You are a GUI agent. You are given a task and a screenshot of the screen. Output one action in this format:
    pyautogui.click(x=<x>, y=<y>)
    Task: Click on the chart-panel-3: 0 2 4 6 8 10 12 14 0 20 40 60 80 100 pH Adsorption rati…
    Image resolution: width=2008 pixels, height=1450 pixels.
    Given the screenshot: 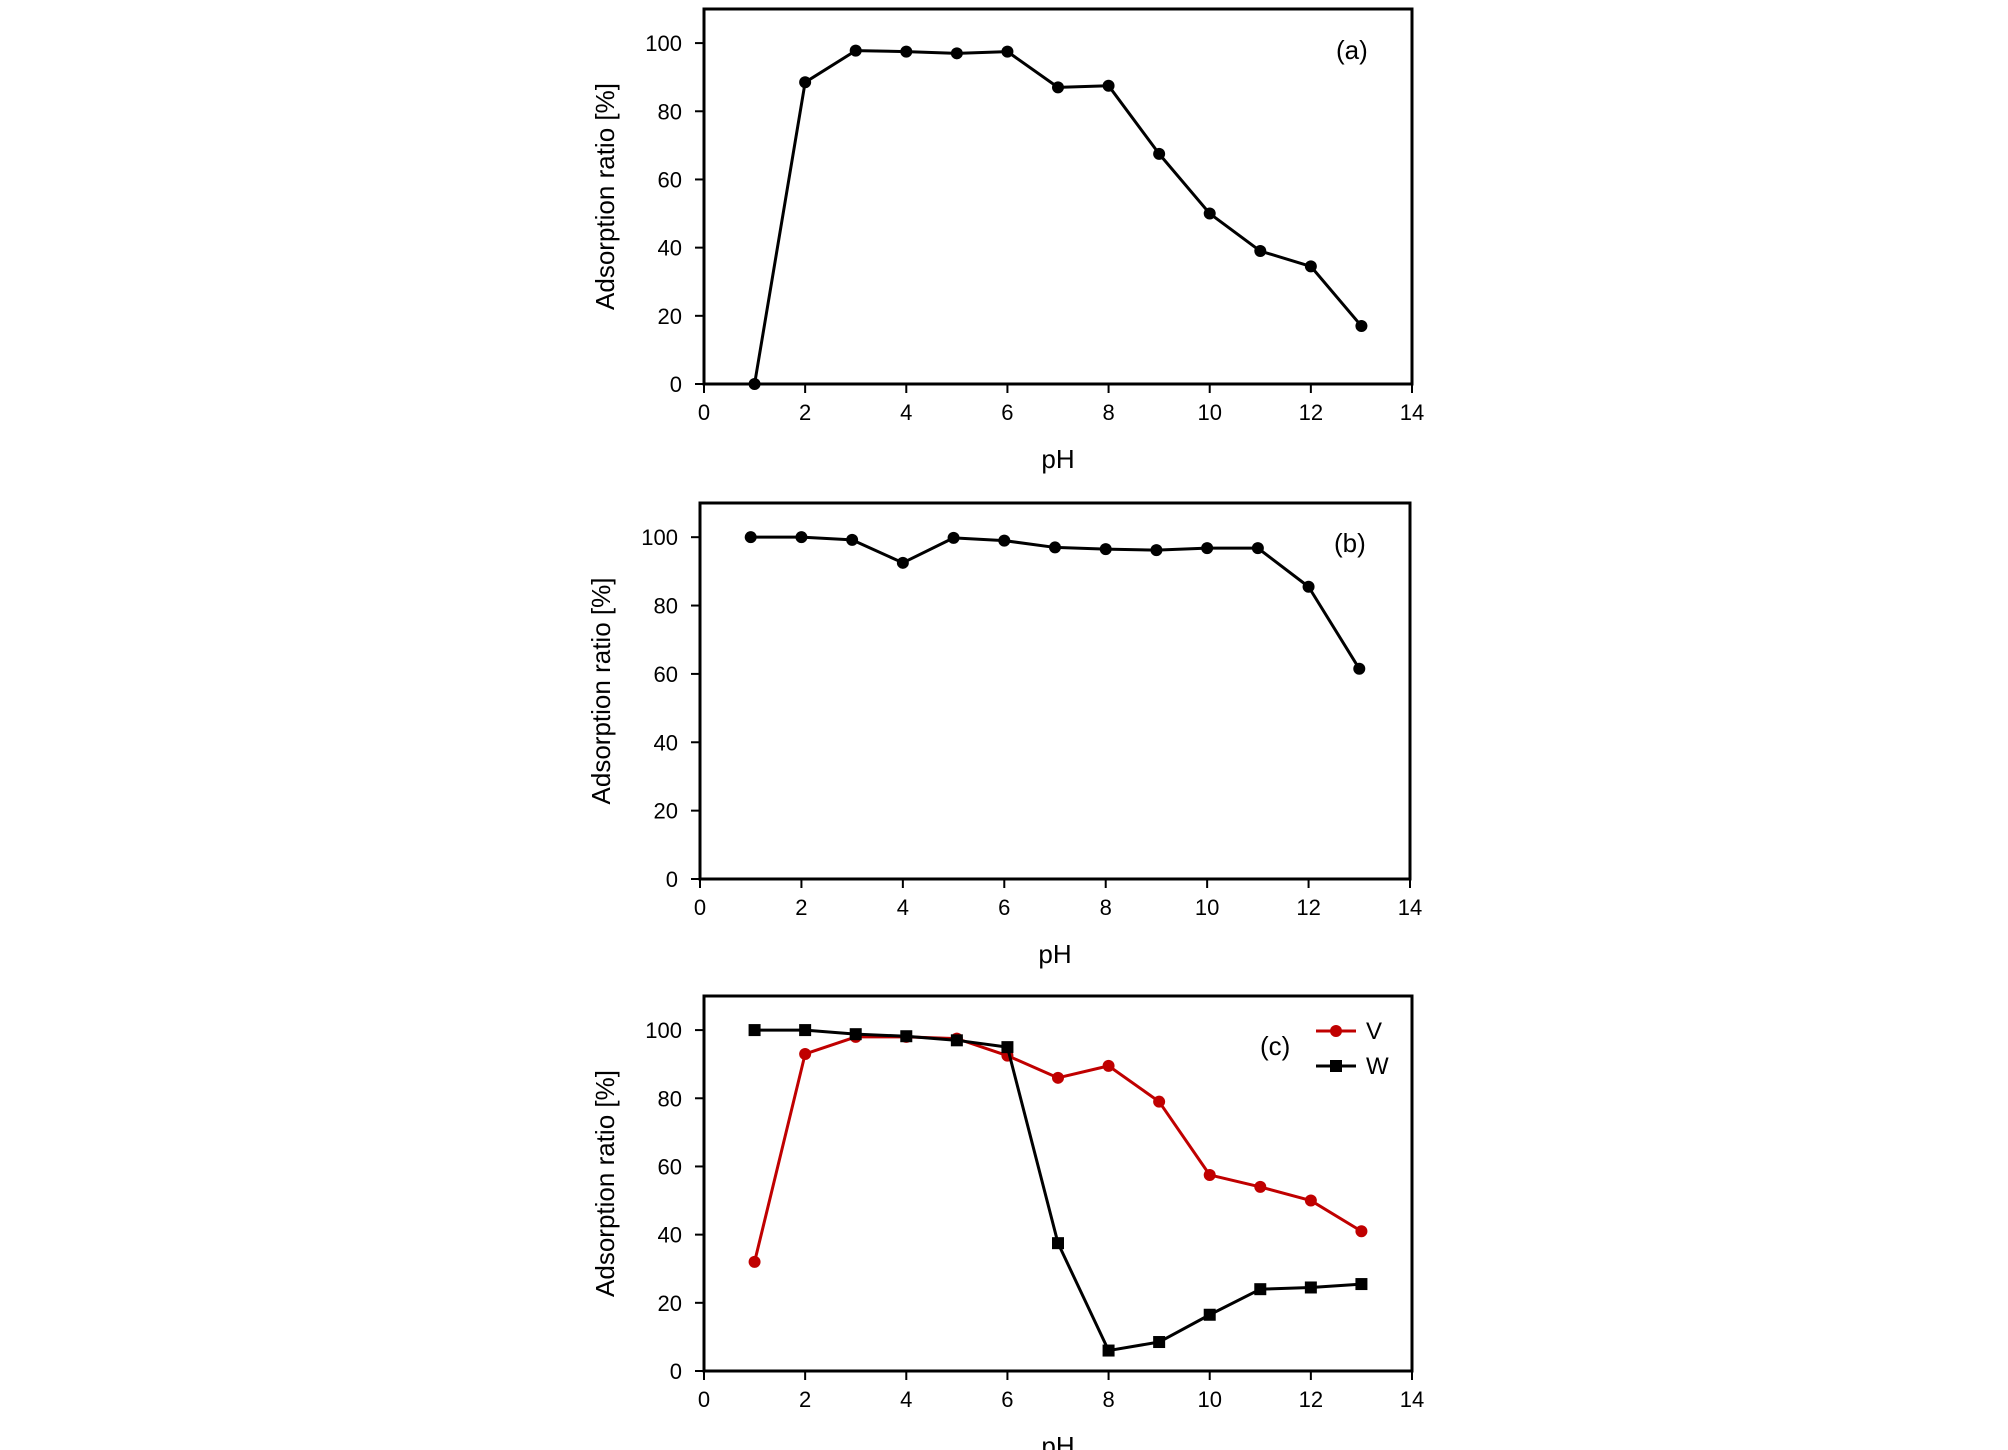 What is the action you would take?
    pyautogui.click(x=1007, y=1222)
    